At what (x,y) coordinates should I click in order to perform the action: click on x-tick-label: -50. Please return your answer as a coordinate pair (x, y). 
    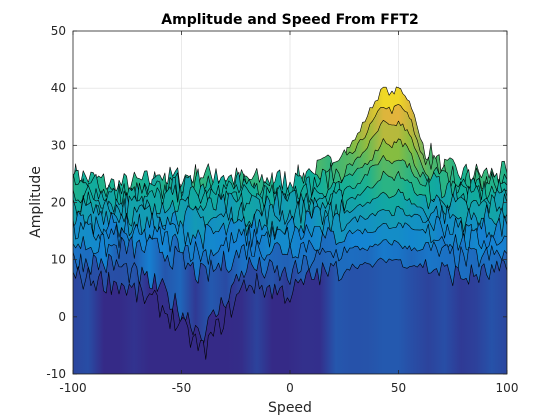
    Looking at the image, I should click on (182, 388).